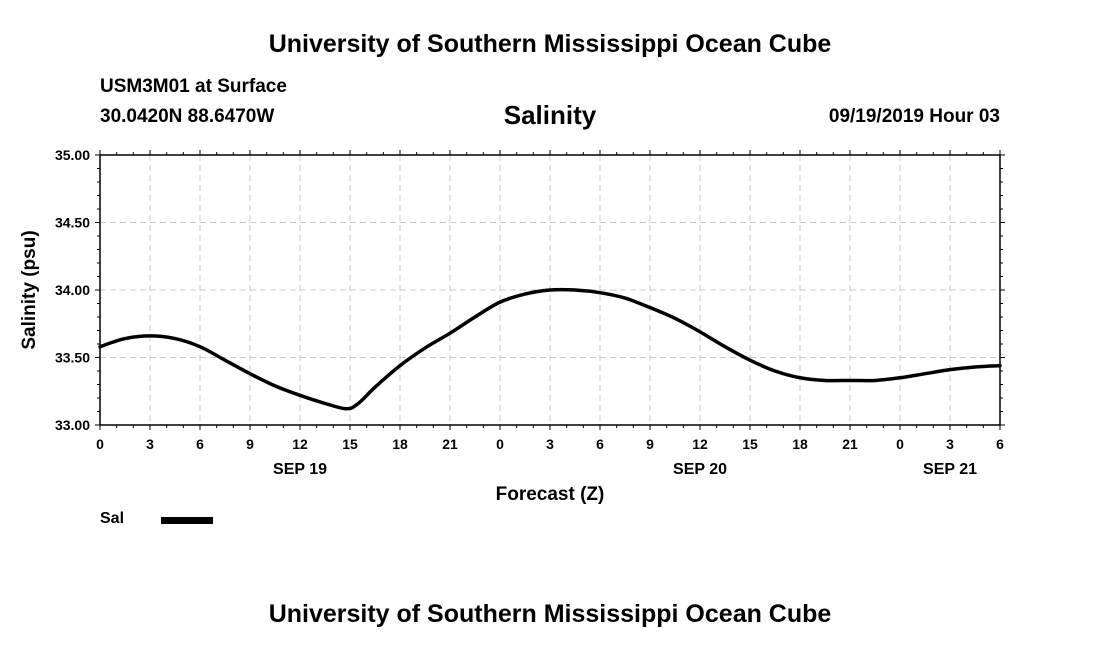  I want to click on legend-label: Sal, so click(112, 518).